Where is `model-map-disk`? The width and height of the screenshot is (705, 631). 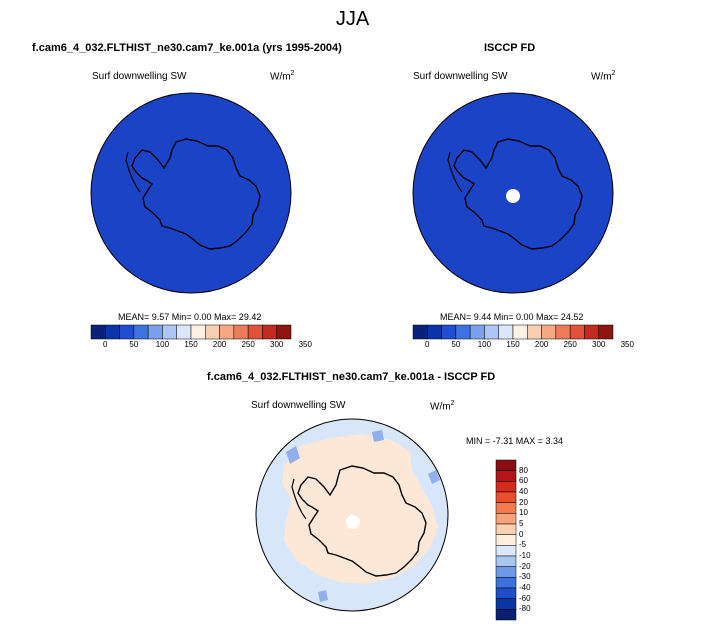 model-map-disk is located at coordinates (191, 193).